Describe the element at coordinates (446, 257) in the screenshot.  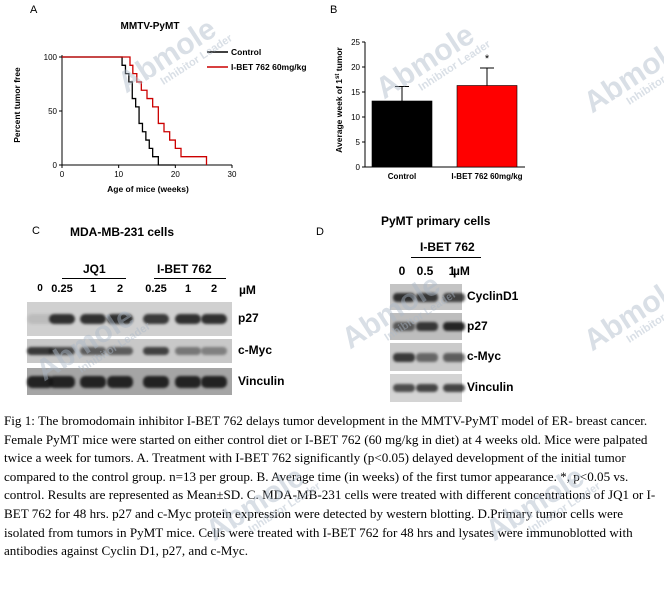
I see `panel-d-bracket` at that location.